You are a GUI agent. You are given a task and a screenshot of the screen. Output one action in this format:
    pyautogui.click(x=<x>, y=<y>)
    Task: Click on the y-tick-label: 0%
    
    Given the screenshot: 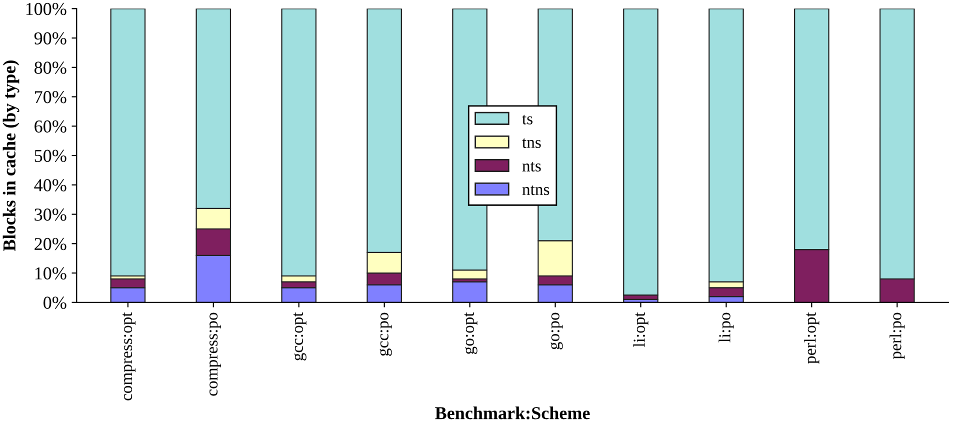 What is the action you would take?
    pyautogui.click(x=55, y=302)
    